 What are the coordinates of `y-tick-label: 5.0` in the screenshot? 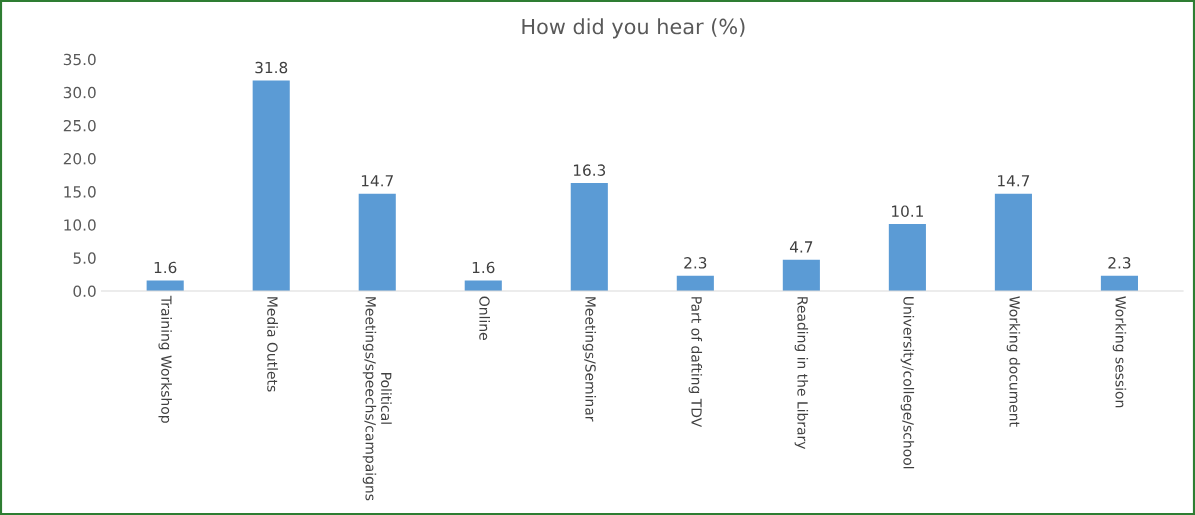 It's located at (84, 258).